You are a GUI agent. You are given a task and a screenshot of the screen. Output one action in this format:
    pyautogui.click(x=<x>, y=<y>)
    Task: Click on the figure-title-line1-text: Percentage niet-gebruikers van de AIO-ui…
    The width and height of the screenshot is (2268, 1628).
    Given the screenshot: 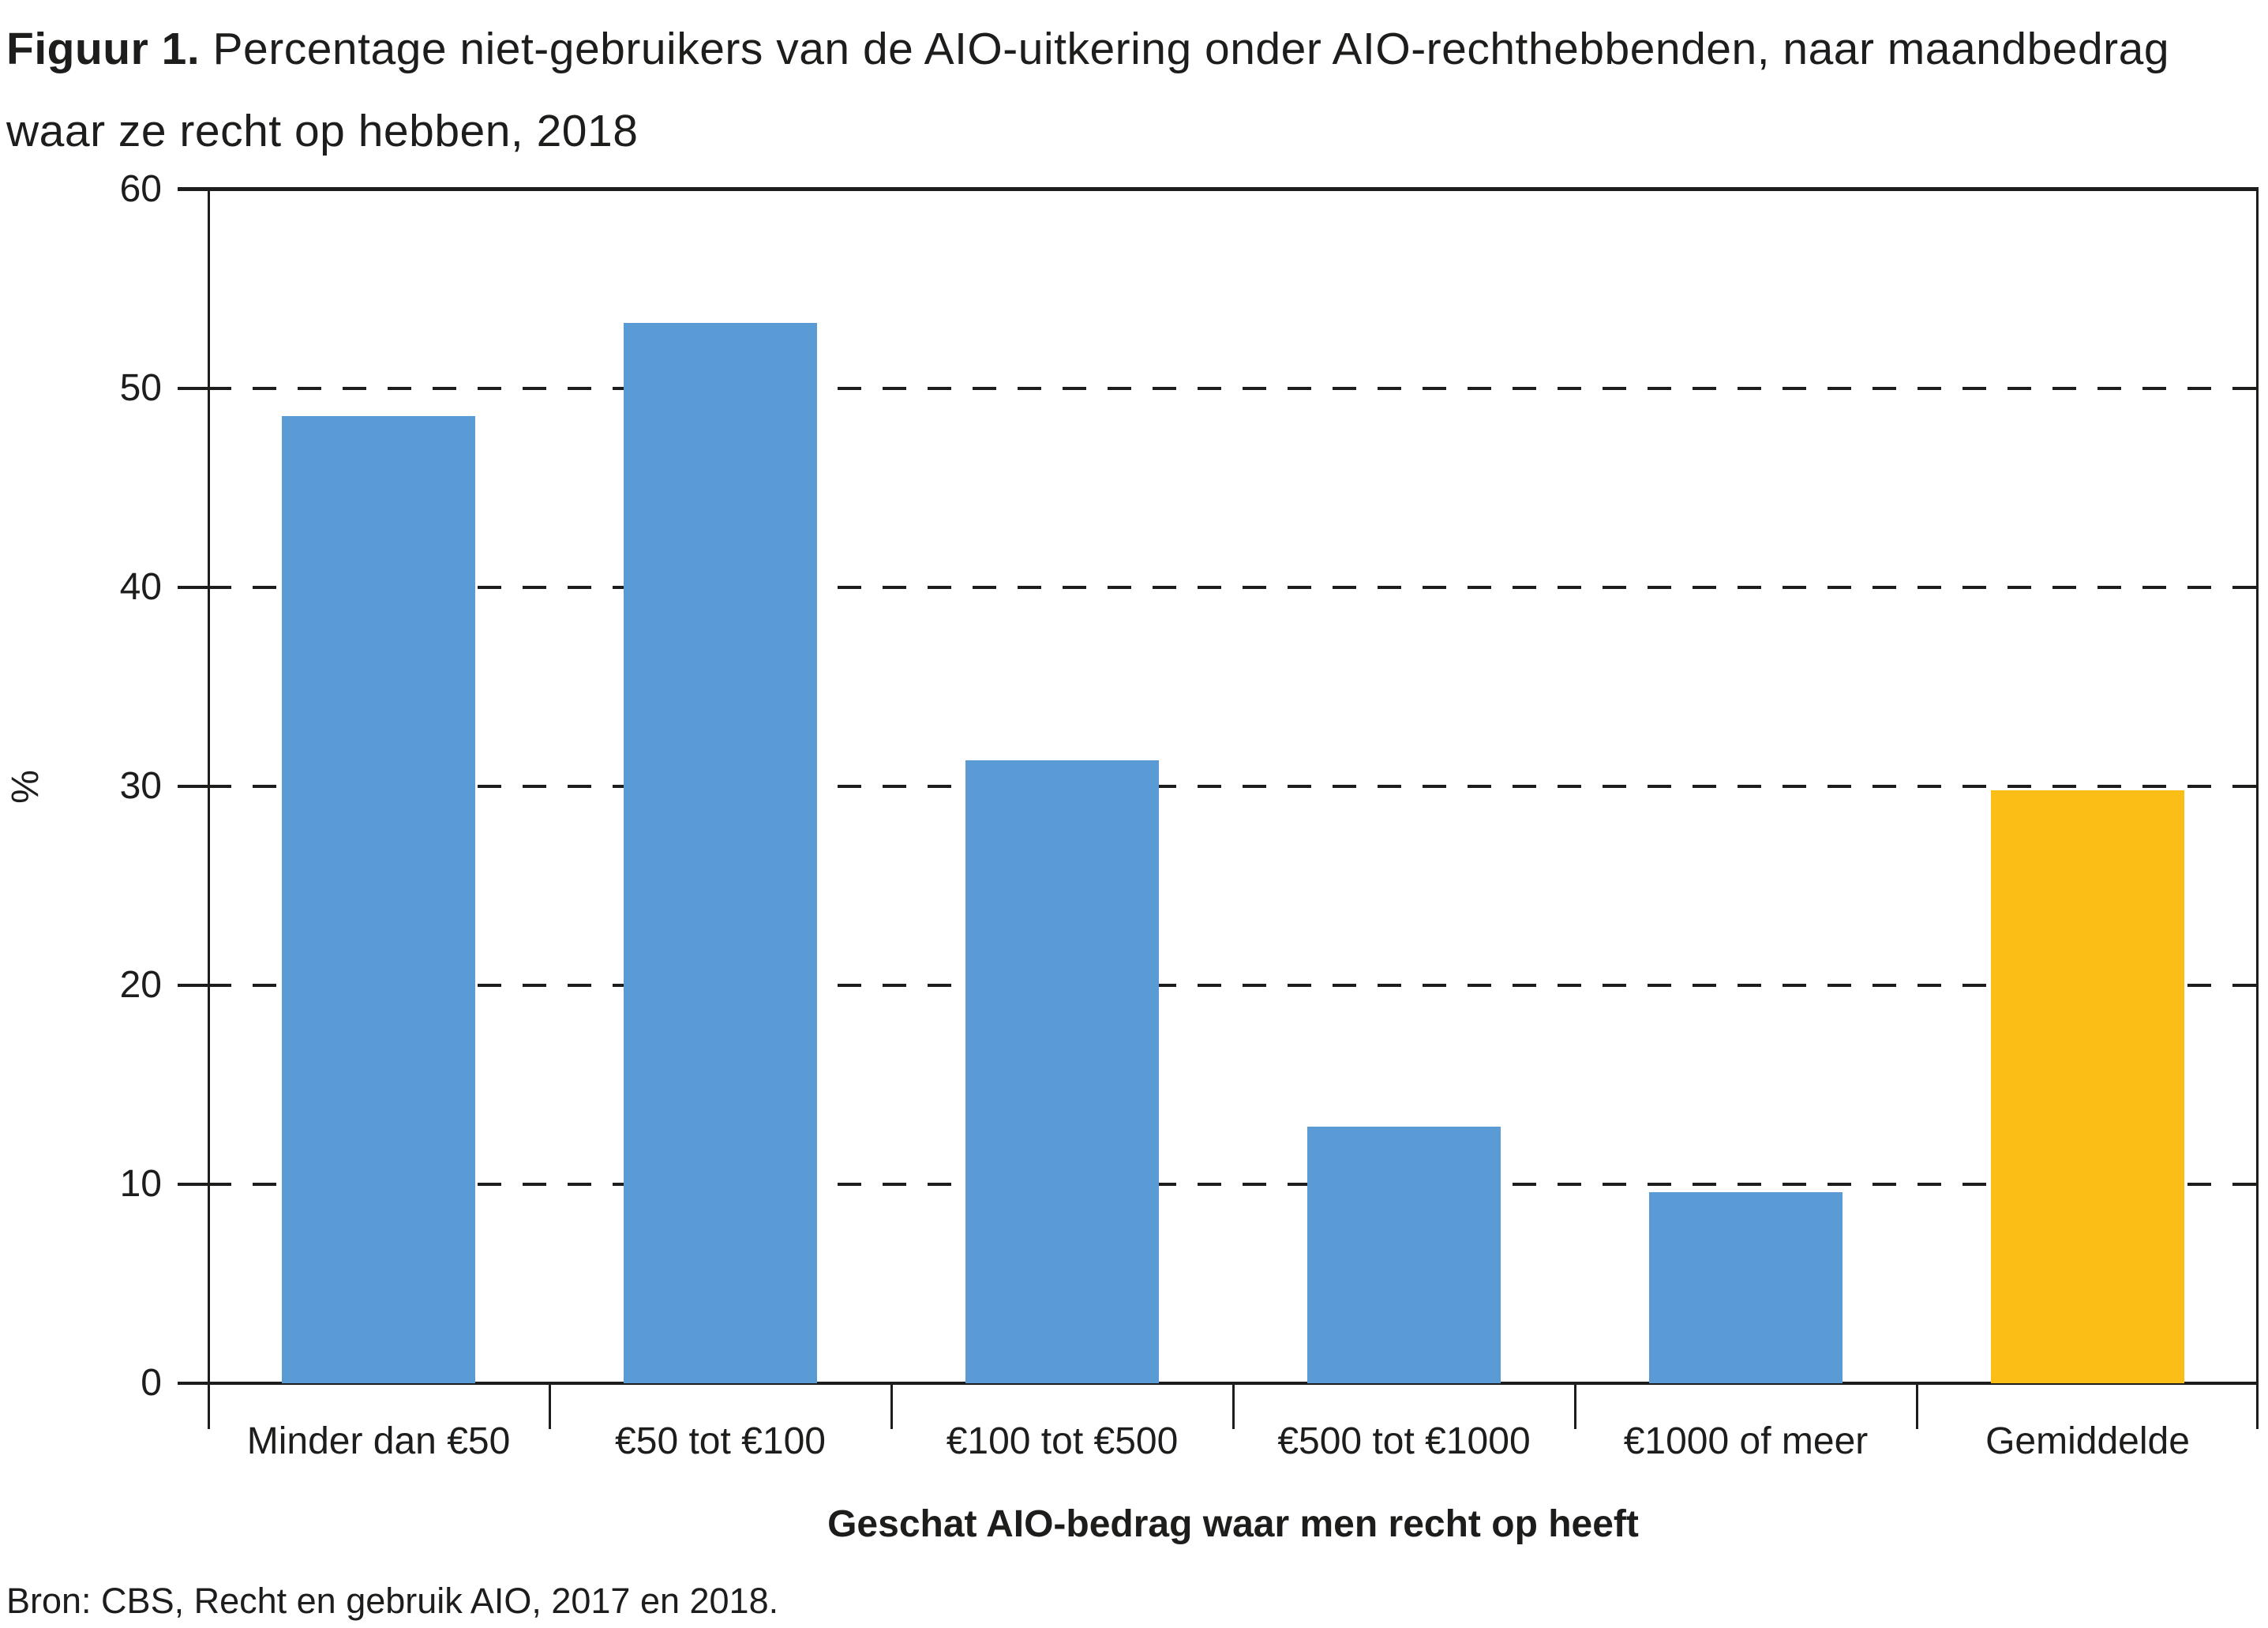 What is the action you would take?
    pyautogui.click(x=1185, y=49)
    